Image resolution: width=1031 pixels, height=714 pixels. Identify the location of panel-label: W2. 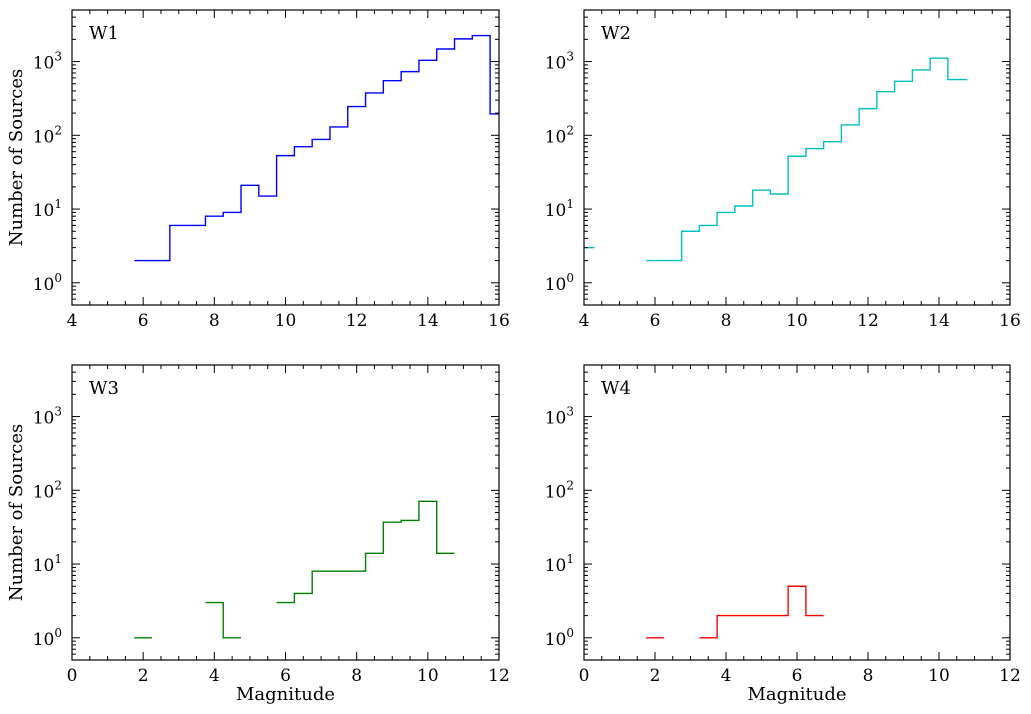
(616, 33).